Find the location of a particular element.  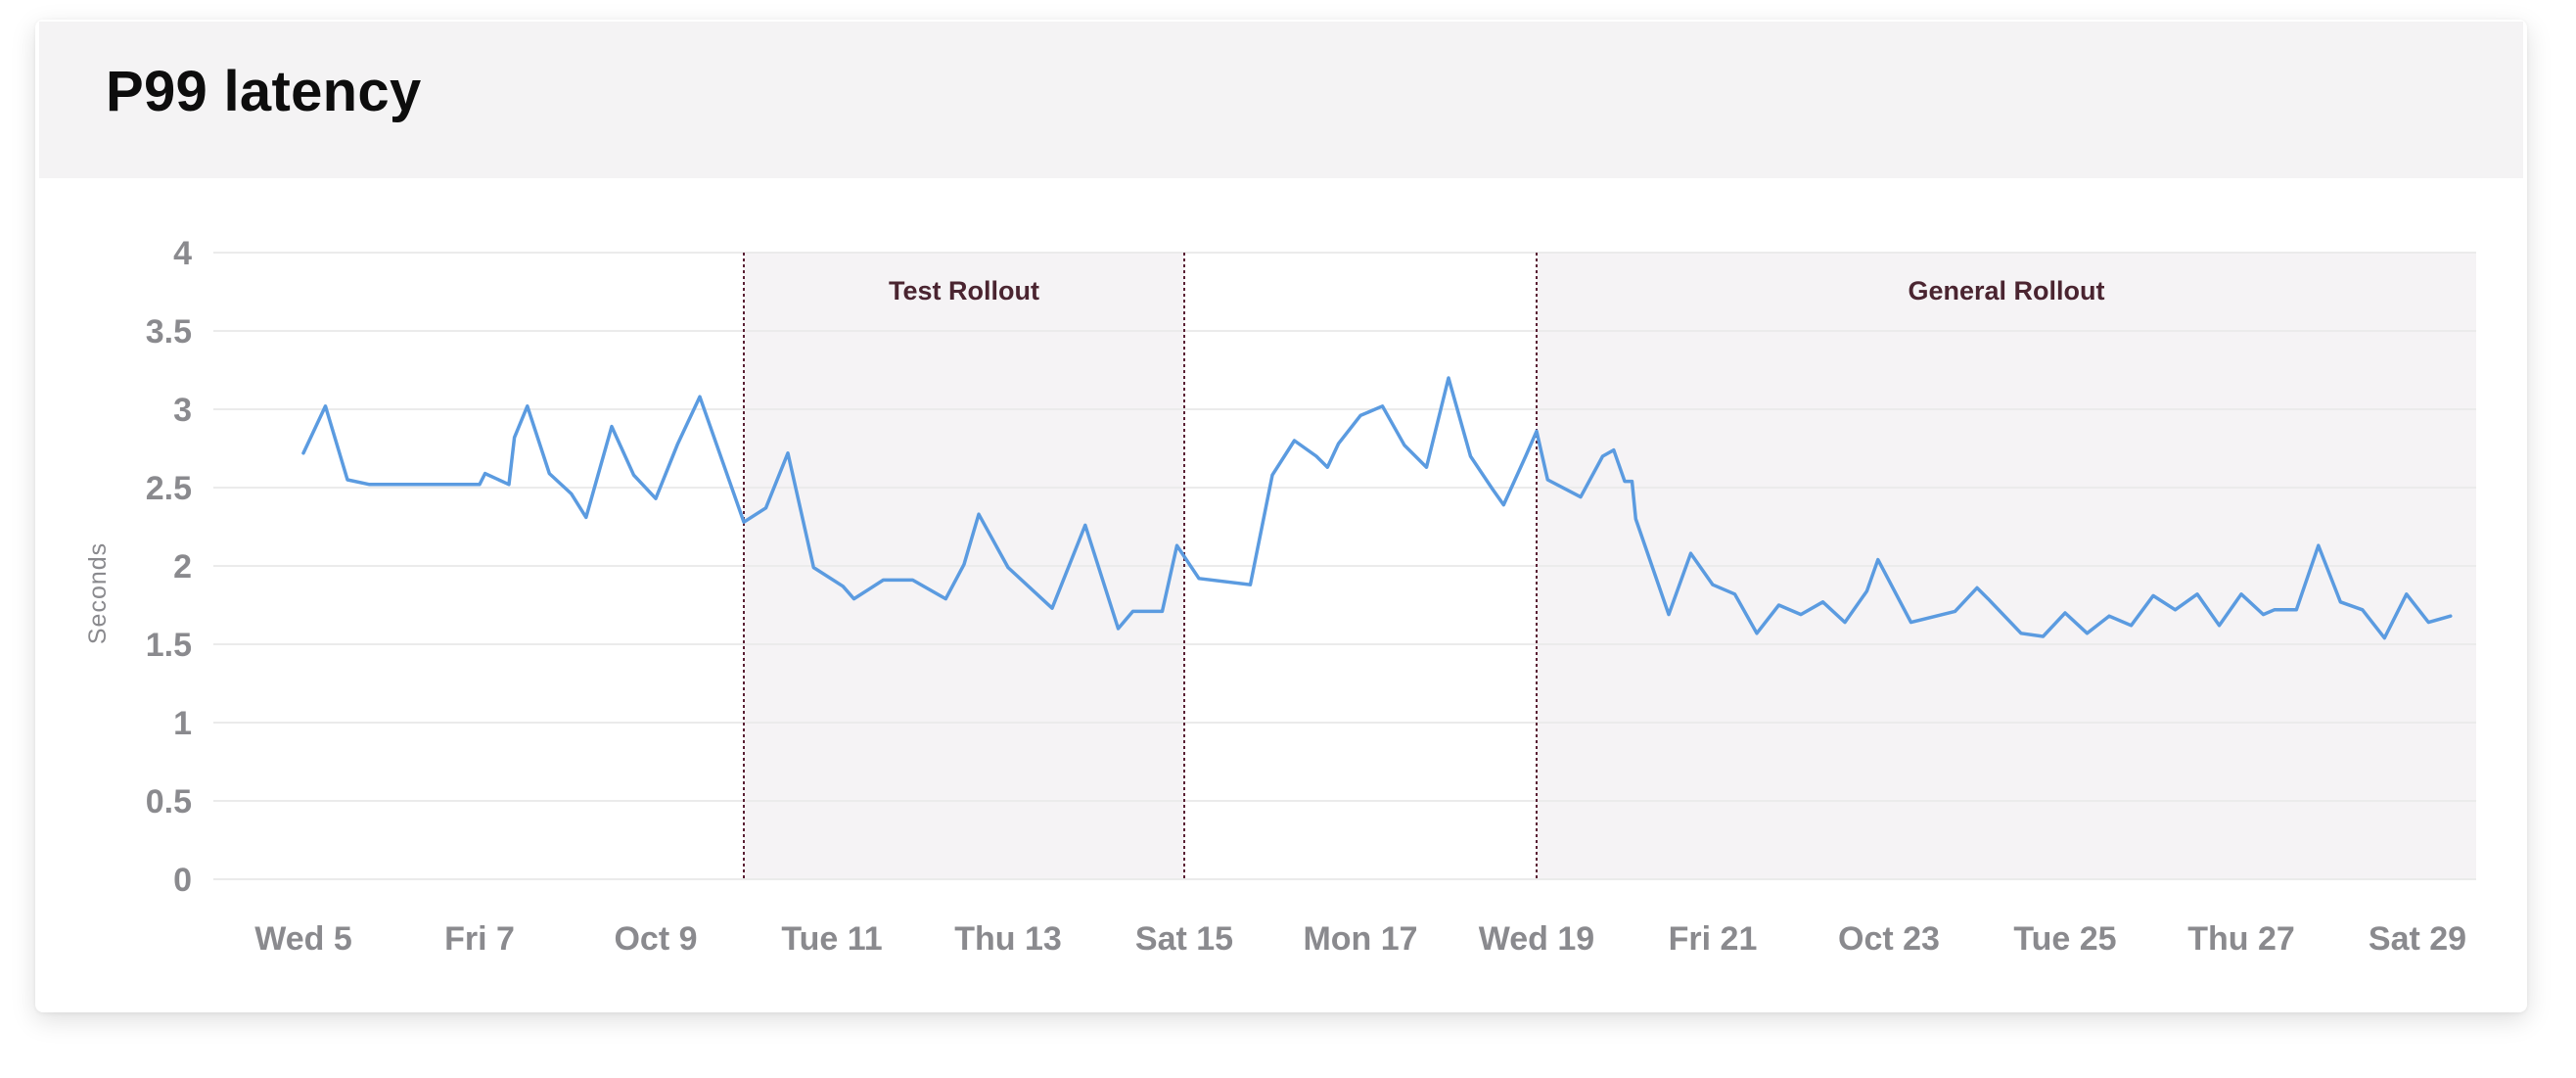

y-tick-label: 0 is located at coordinates (182, 881).